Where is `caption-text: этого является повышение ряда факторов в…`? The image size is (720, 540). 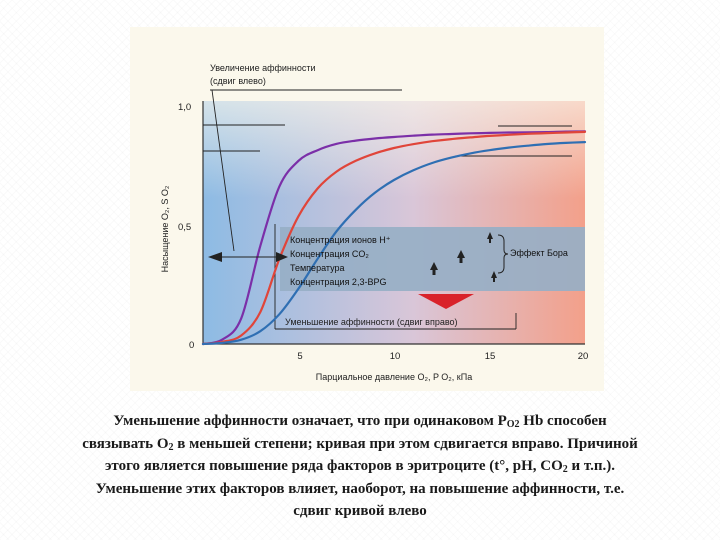
caption-text: этого является повышение ряда факторов в… is located at coordinates (333, 466).